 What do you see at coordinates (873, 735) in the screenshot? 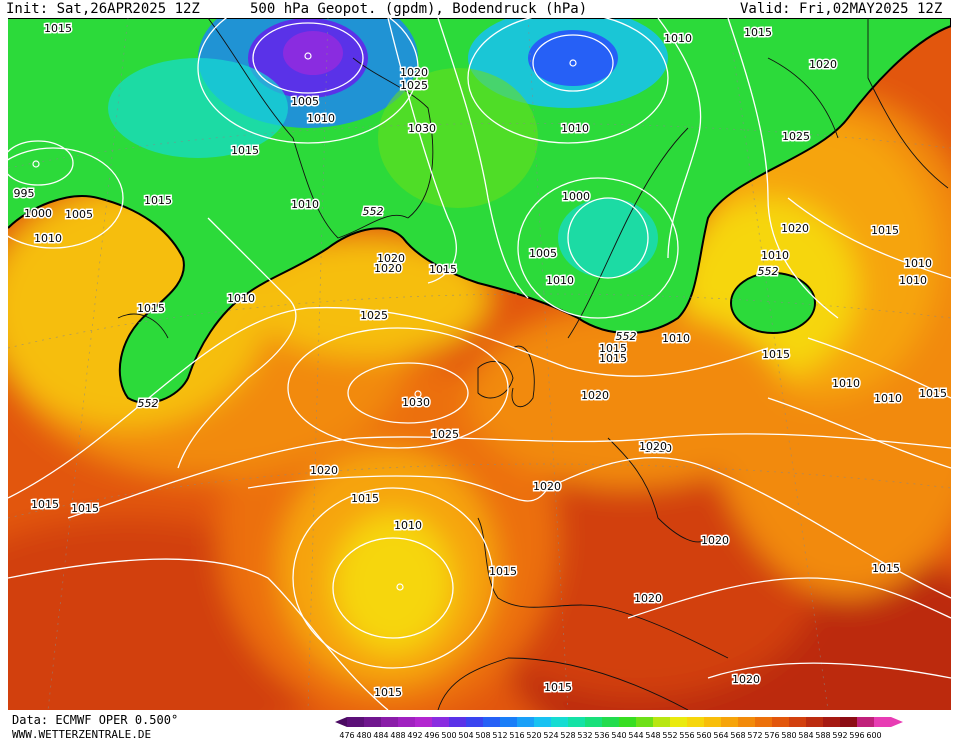
I see `legend-tick-label: 600` at bounding box center [873, 735].